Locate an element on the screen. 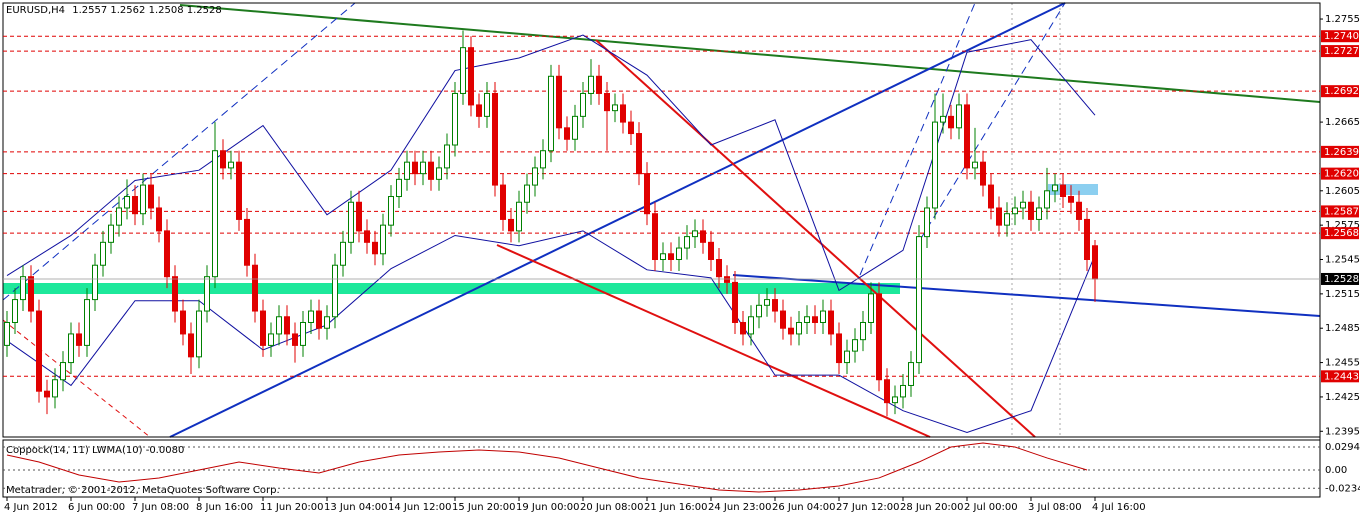  level-label: 1.2587 is located at coordinates (1341, 211).